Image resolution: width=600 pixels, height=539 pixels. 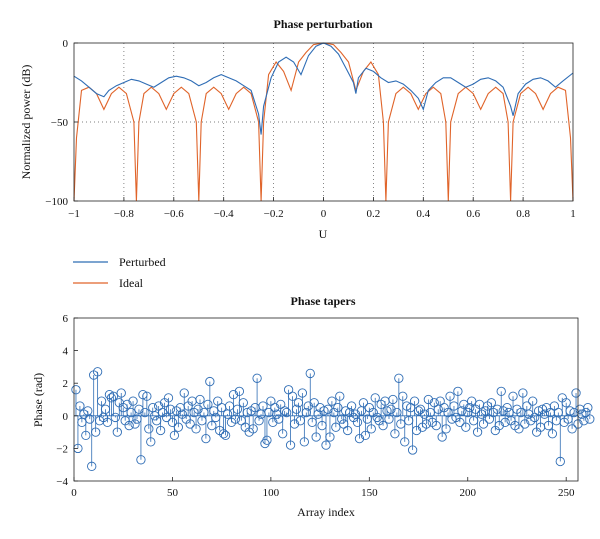 I want to click on top-xtick-label-2: −0.6, so click(x=174, y=214).